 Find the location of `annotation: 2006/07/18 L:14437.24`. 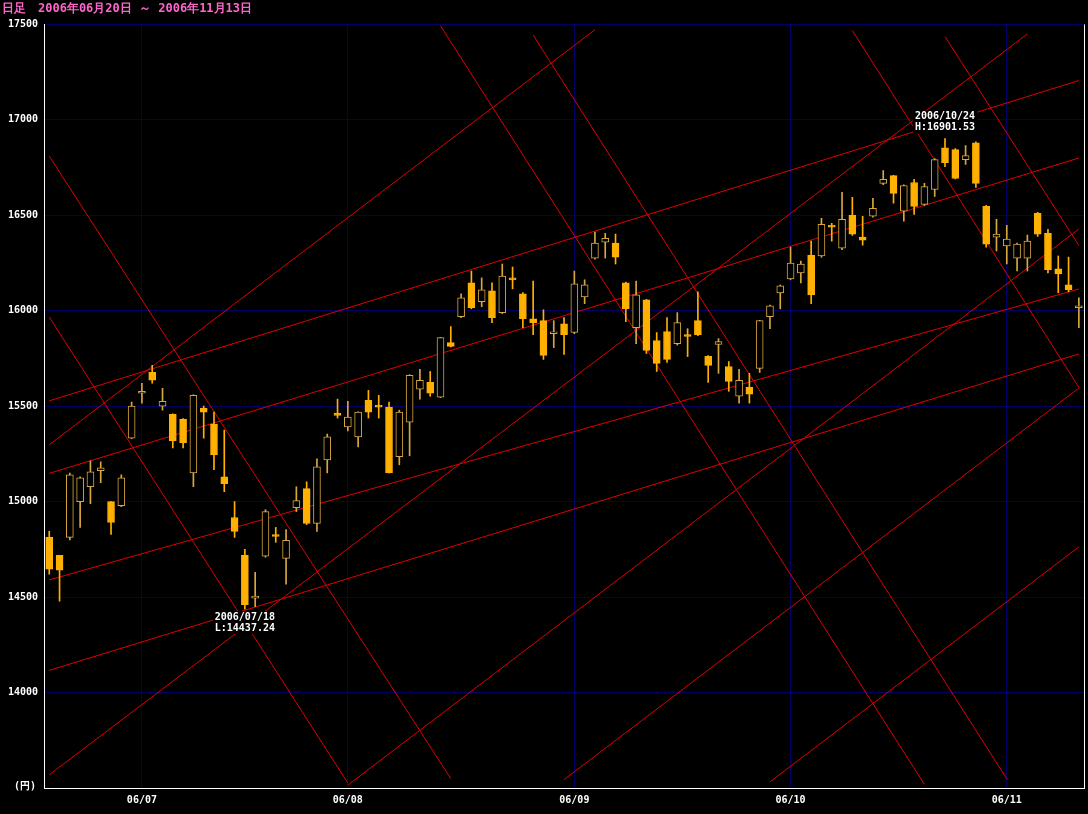

annotation: 2006/07/18 L:14437.24 is located at coordinates (244, 621).